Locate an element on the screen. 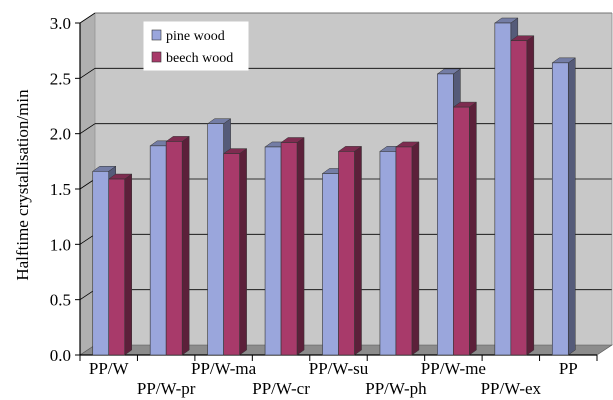  x-tick-label: PP/W-ma is located at coordinates (224, 368).